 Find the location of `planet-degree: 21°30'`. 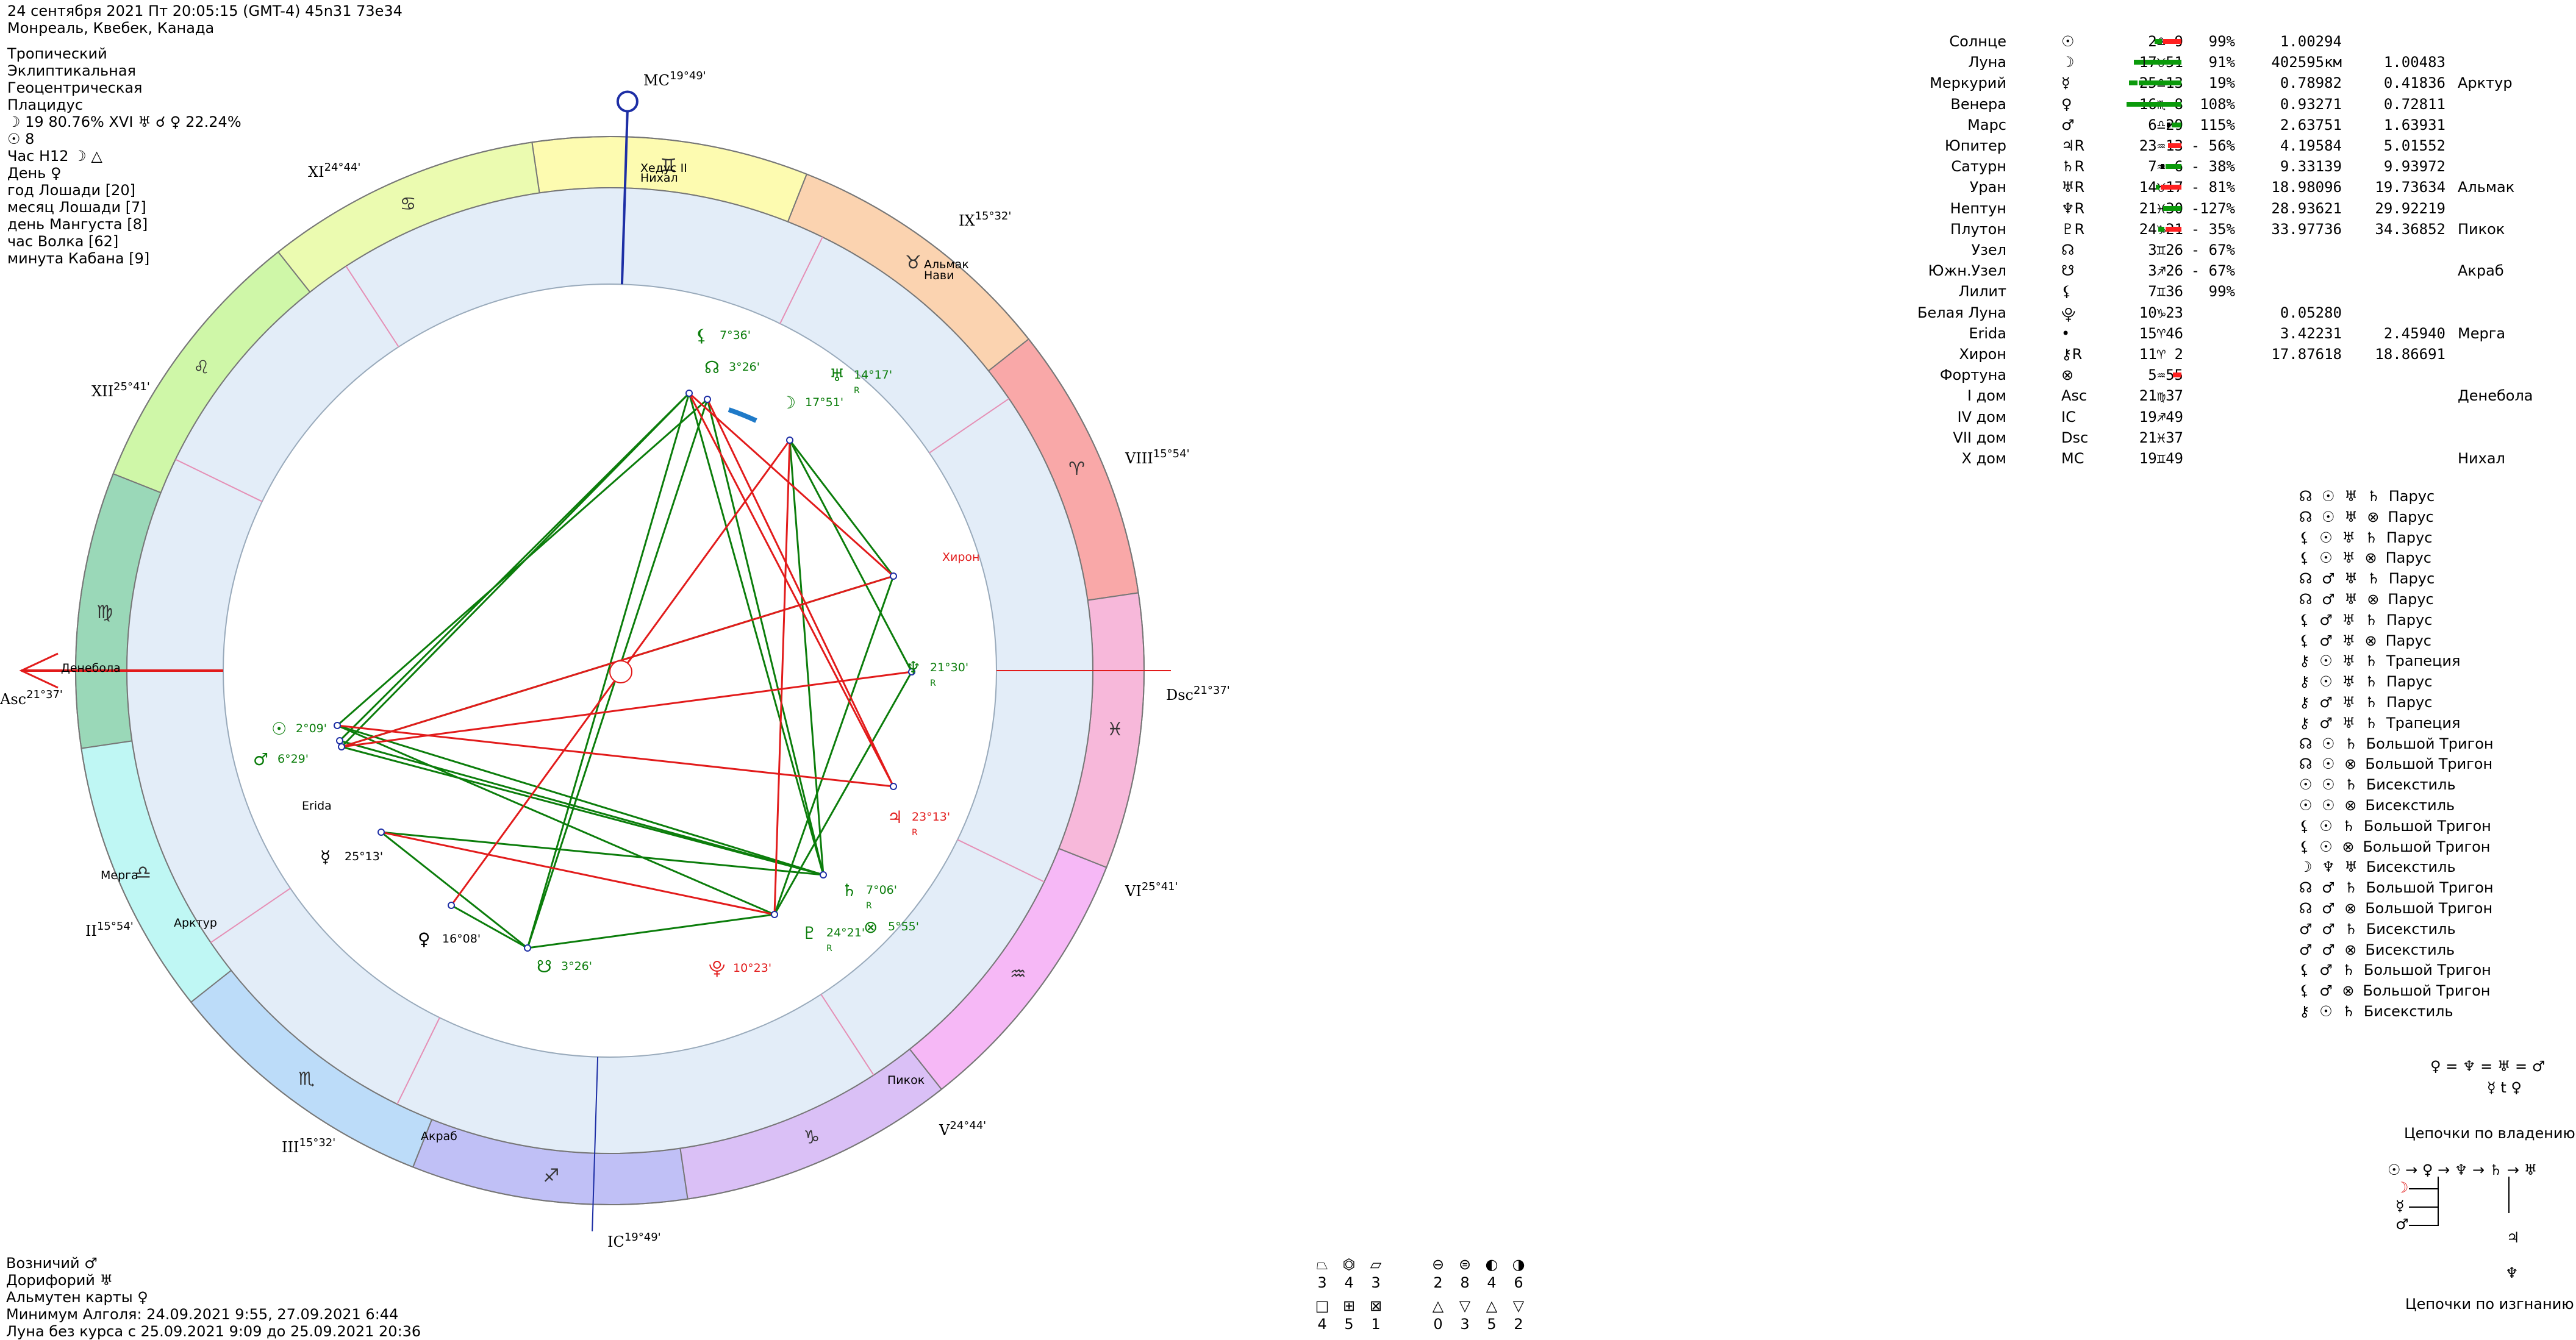

planet-degree: 21°30' is located at coordinates (949, 667).